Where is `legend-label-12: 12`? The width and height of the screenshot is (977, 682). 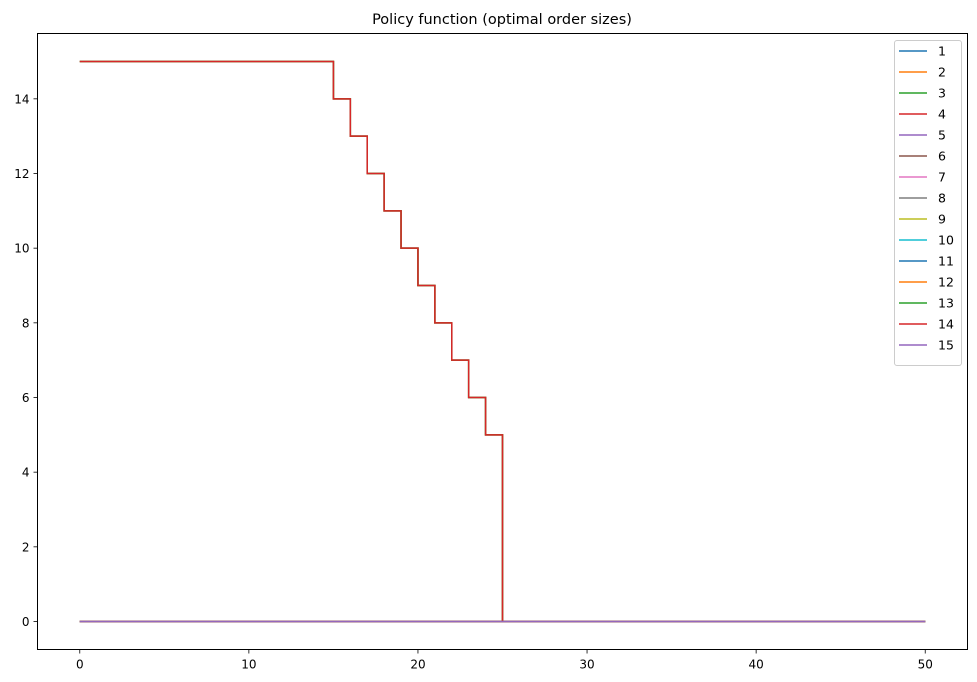 legend-label-12: 12 is located at coordinates (946, 282).